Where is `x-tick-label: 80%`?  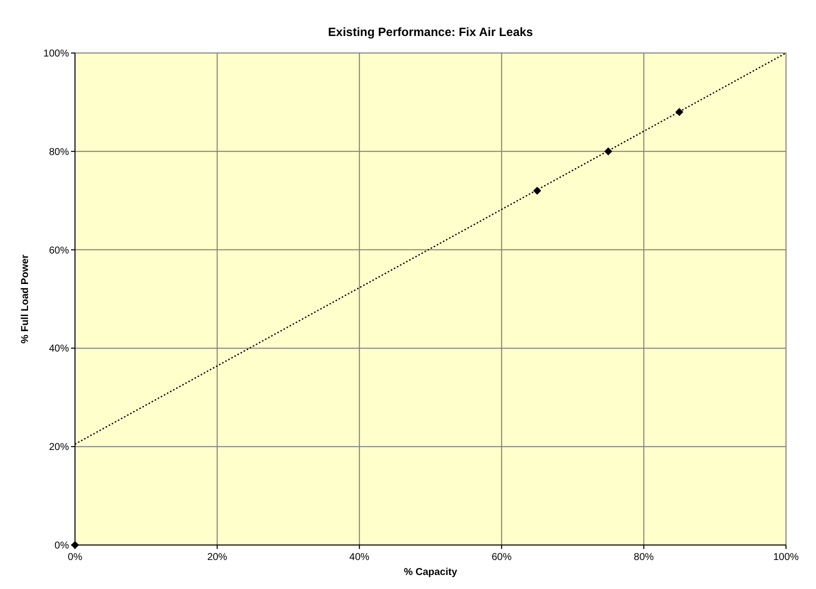
x-tick-label: 80% is located at coordinates (644, 557).